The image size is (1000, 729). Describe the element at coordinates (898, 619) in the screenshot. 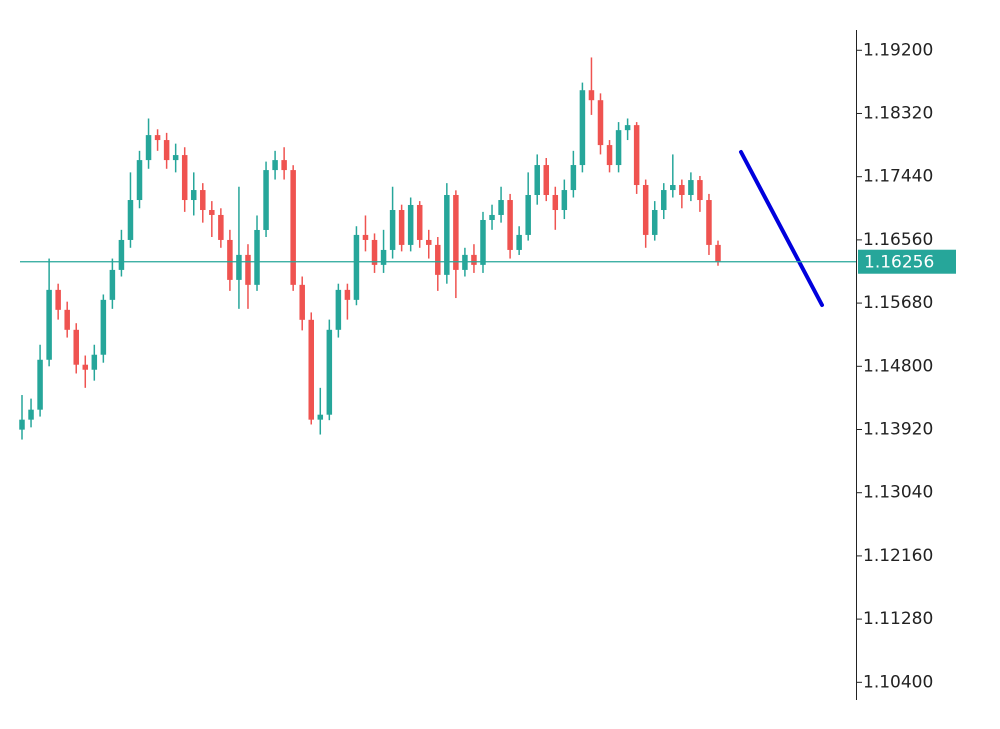

I see `y-tick-label: 1.11280` at that location.